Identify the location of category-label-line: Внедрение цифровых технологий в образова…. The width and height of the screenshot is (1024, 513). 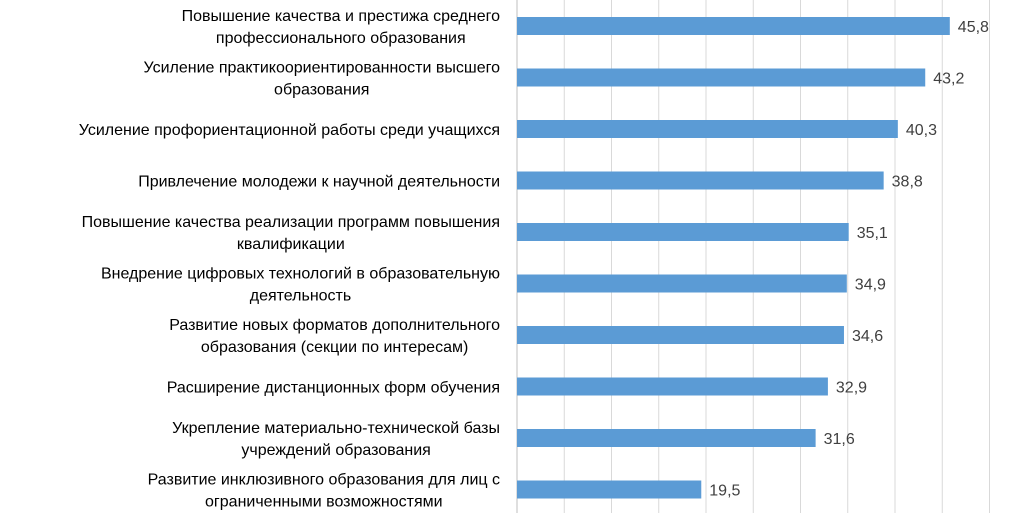
(300, 274).